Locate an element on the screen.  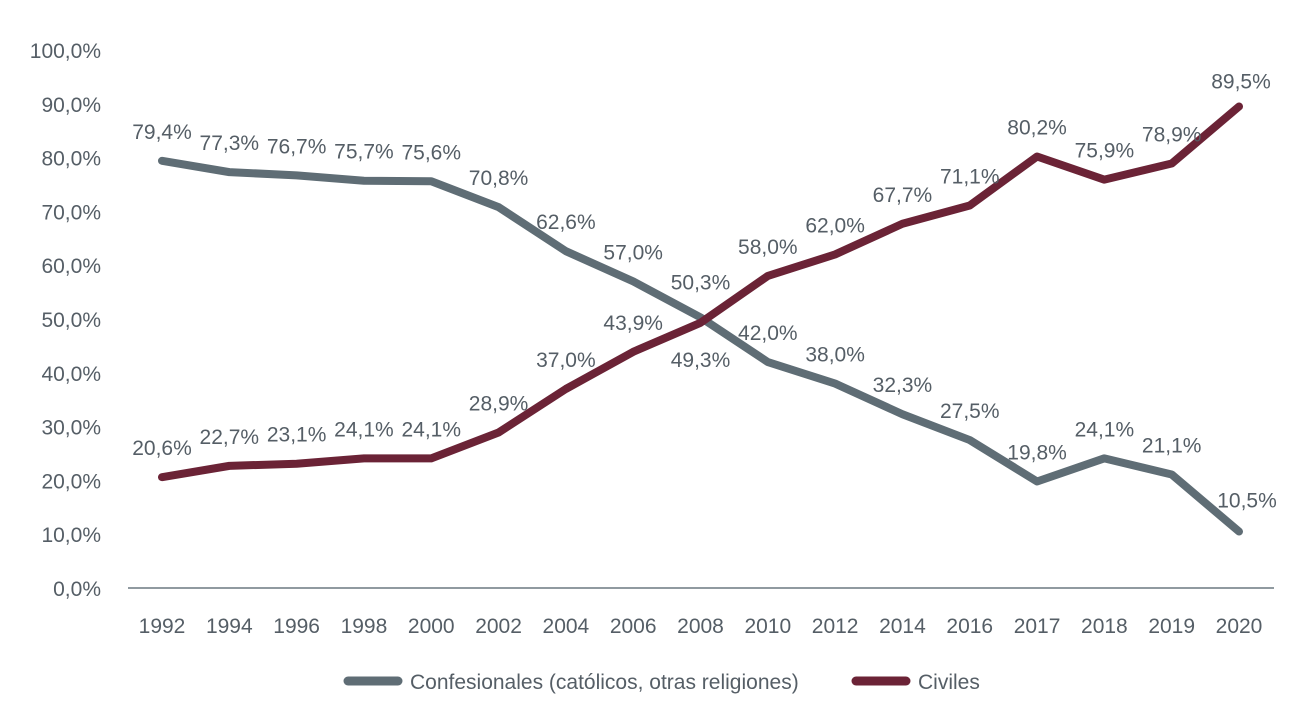
data-label-civiles: 71,1% is located at coordinates (970, 176).